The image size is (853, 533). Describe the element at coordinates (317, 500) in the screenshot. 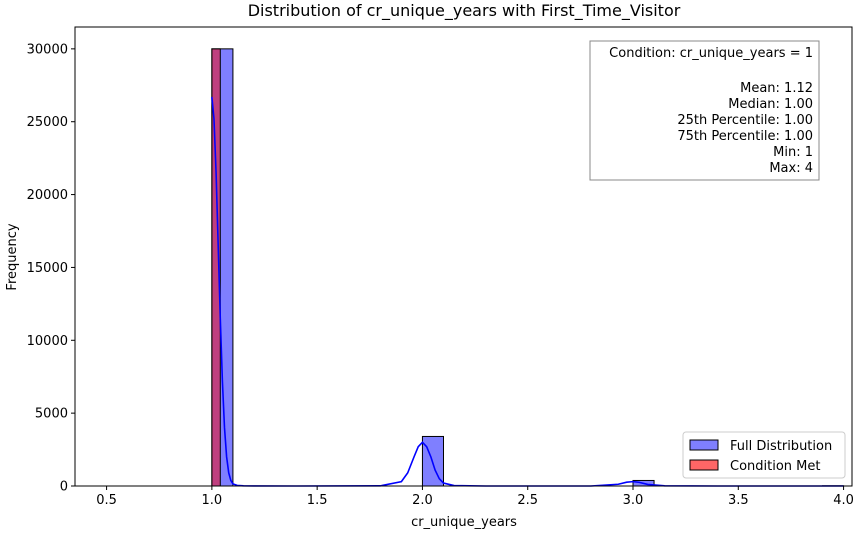

I see `x-tick-label: 1.5` at that location.